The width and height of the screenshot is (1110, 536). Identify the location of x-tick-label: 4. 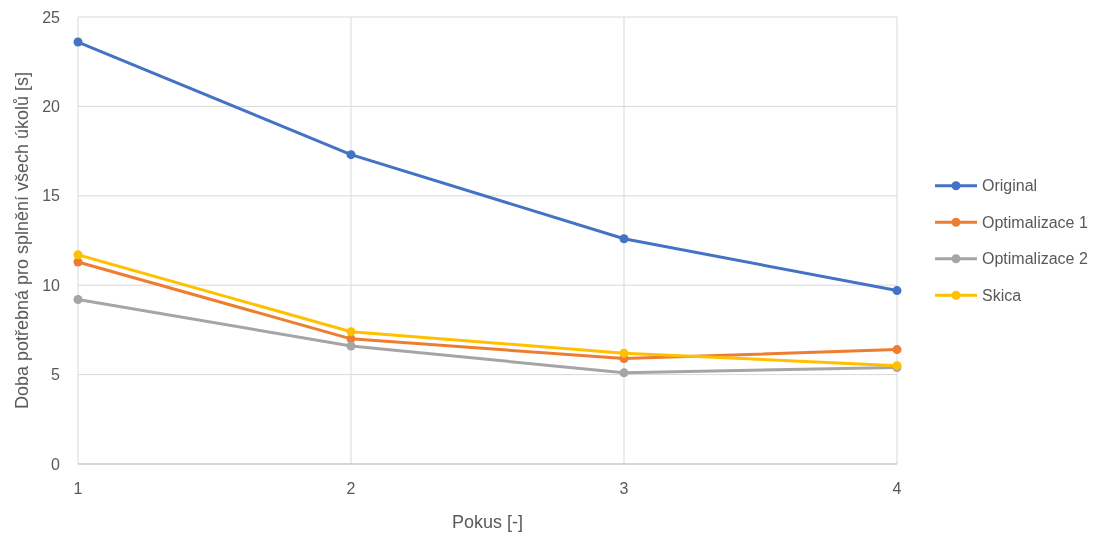
(897, 488).